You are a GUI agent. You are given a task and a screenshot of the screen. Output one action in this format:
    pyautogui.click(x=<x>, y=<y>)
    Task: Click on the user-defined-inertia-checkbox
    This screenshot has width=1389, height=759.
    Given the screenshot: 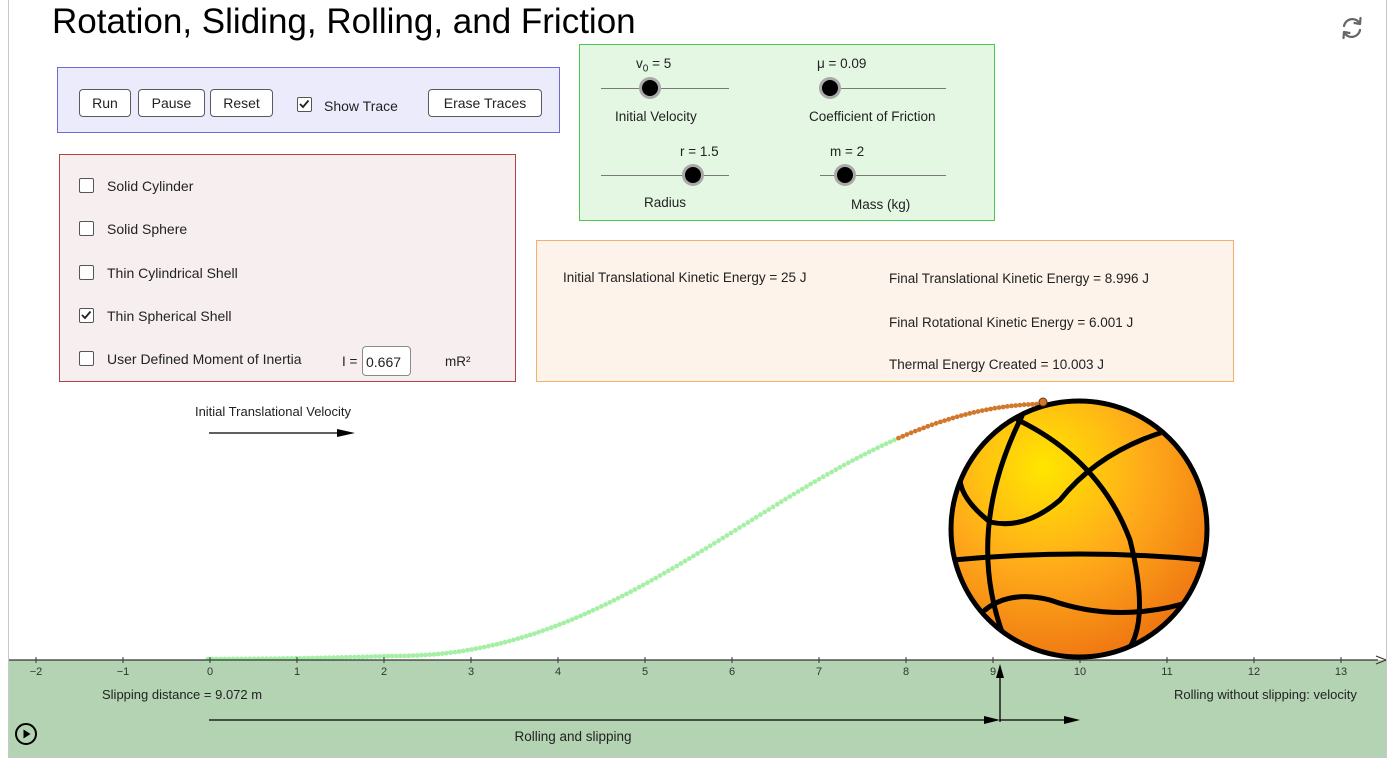 What is the action you would take?
    pyautogui.click(x=86, y=358)
    